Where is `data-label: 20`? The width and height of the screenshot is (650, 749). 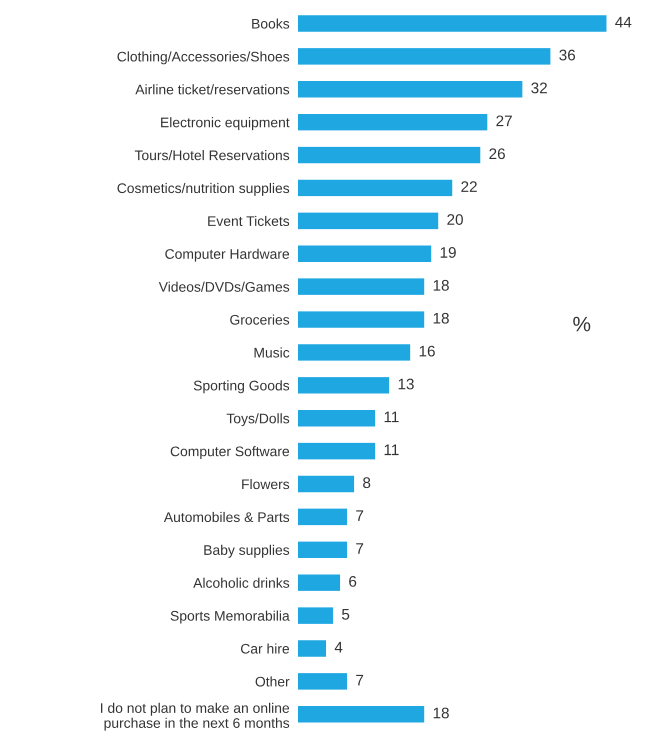
data-label: 20 is located at coordinates (455, 219).